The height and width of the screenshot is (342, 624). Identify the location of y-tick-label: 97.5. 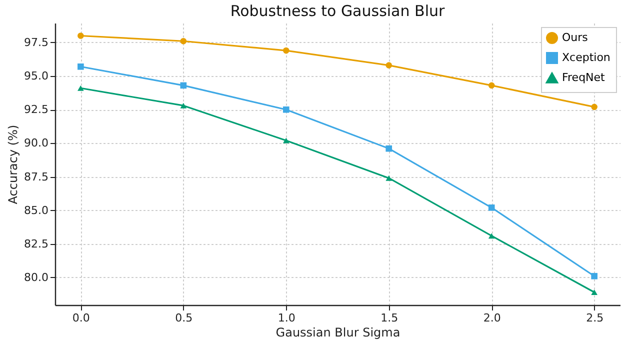
(36, 42).